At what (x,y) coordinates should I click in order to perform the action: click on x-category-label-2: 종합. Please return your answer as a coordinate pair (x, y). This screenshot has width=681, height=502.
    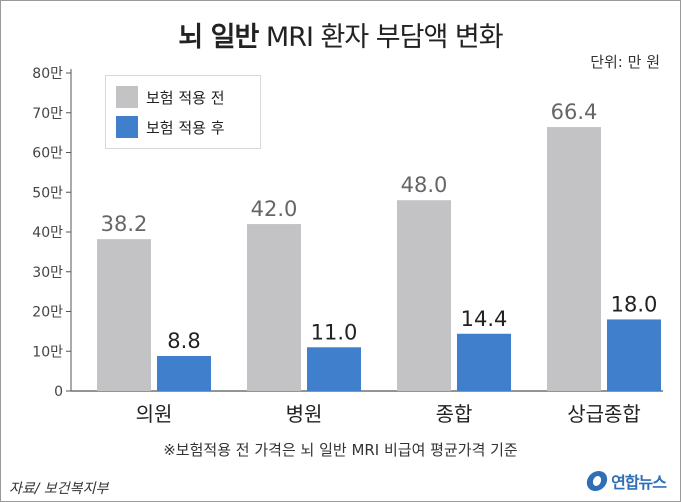
    Looking at the image, I should click on (454, 414).